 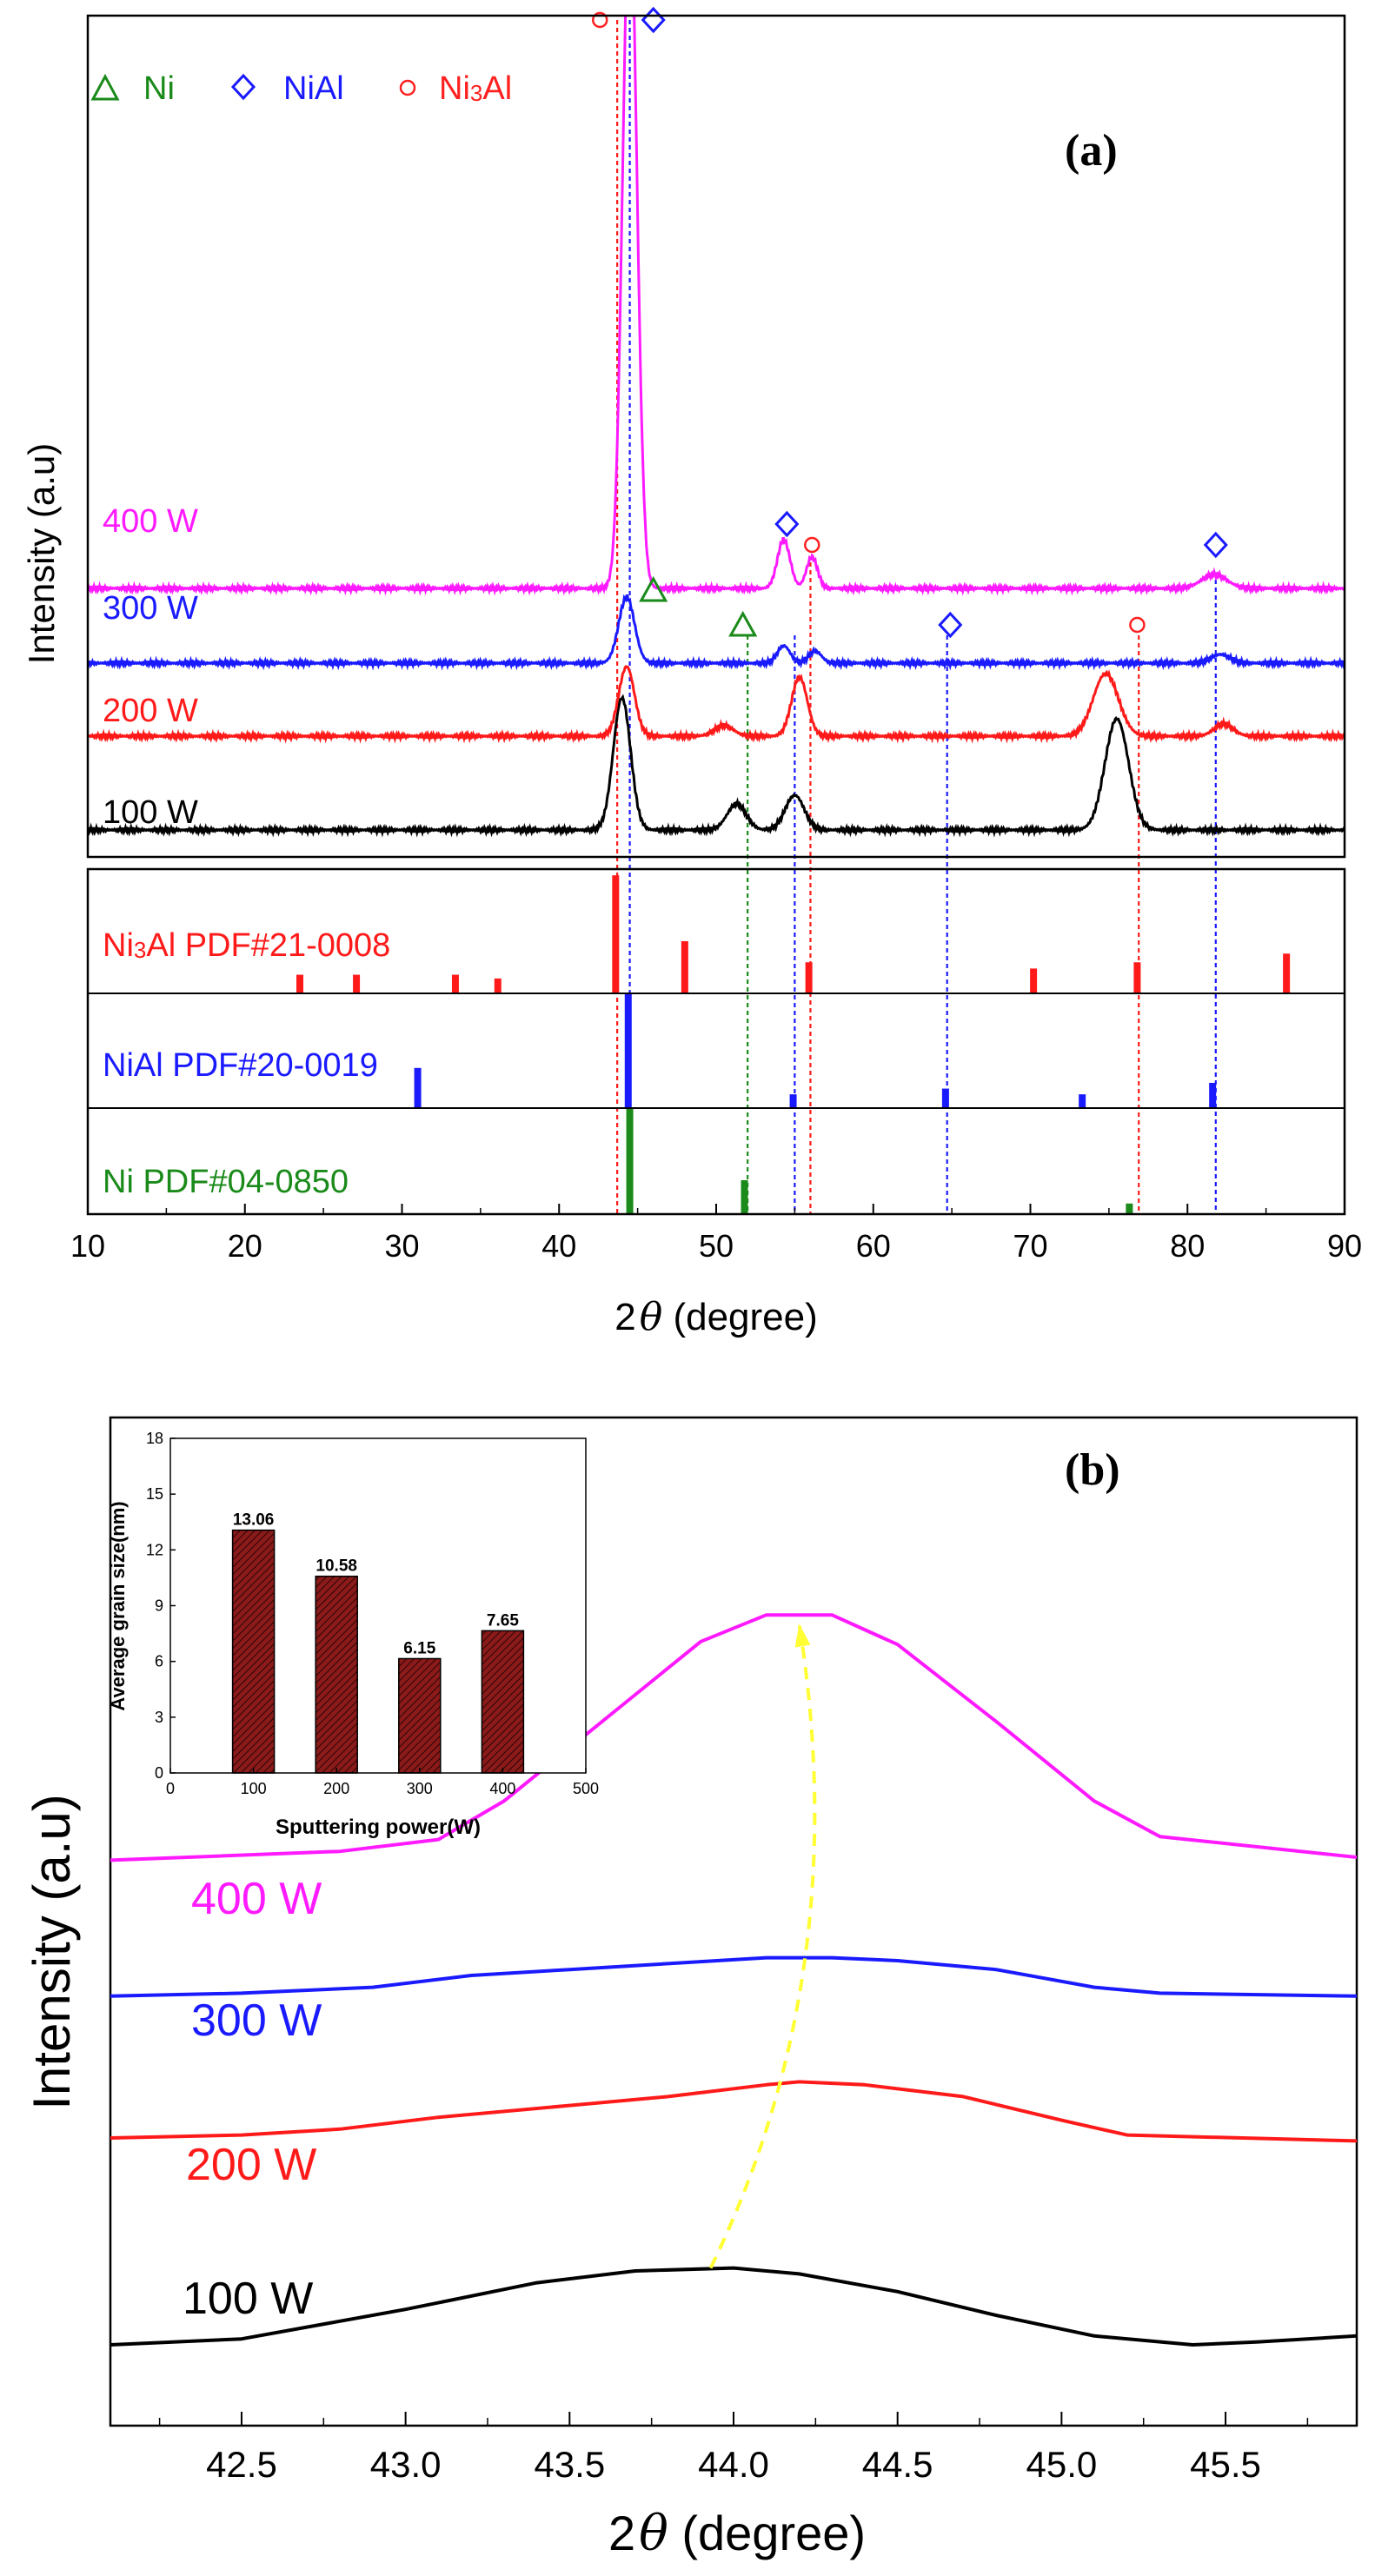 I want to click on b-panel-label: (b), so click(x=1092, y=1470).